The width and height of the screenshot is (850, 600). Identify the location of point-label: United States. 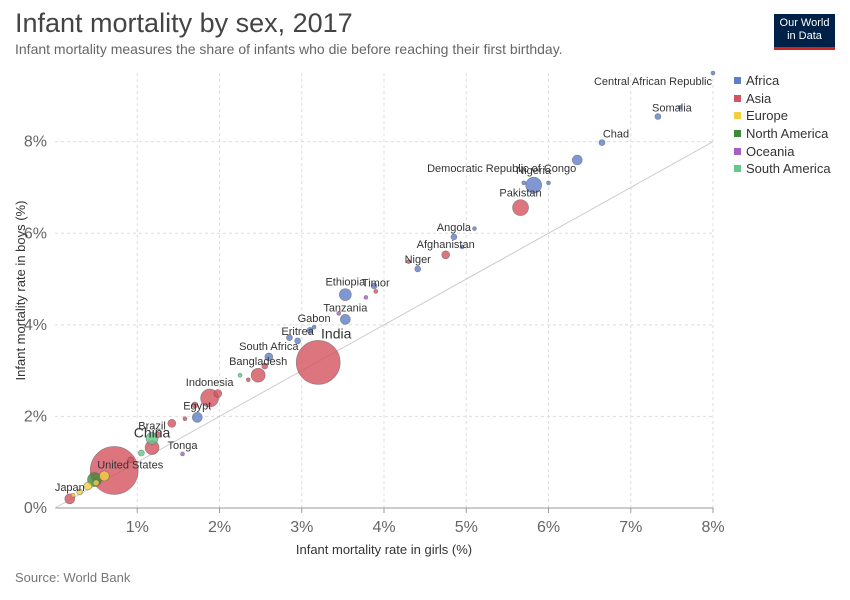
(130, 465).